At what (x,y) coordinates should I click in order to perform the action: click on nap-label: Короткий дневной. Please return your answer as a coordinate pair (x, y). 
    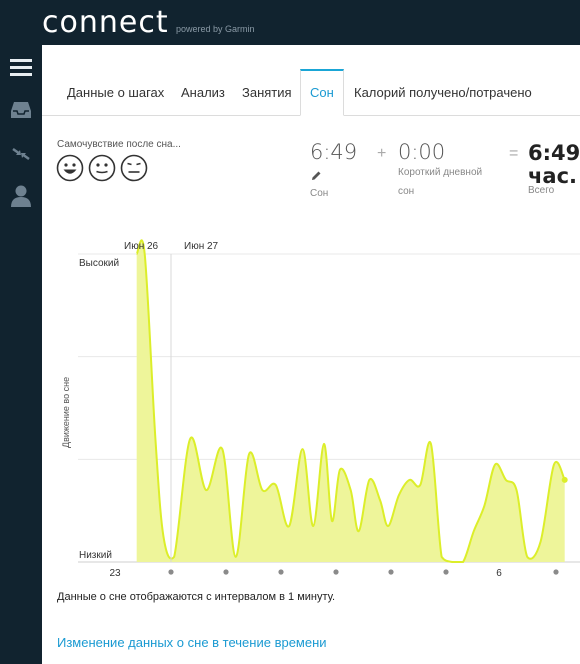
    Looking at the image, I should click on (440, 172).